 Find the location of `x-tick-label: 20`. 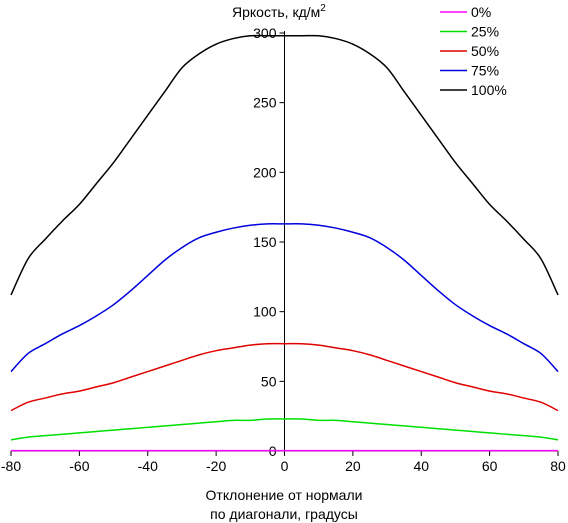

x-tick-label: 20 is located at coordinates (353, 466).